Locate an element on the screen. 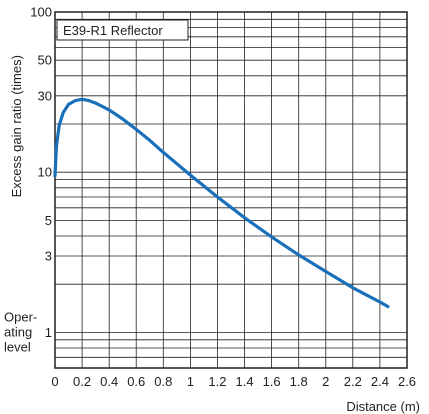  x-tick-label: 1.4 is located at coordinates (244, 381).